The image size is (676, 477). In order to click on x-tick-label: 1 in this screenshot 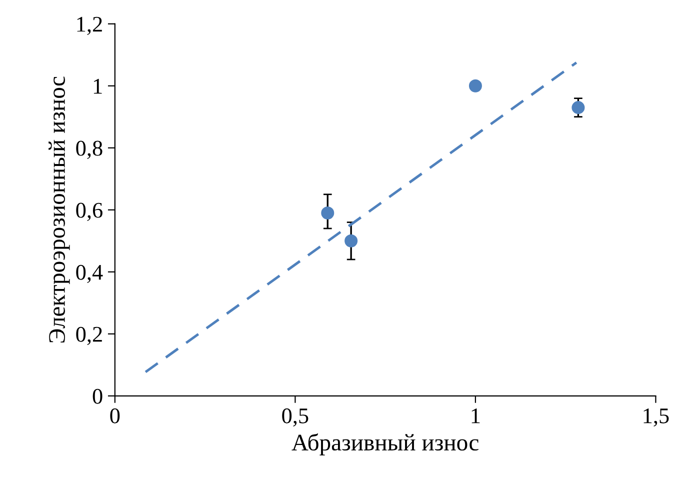, I will do `click(476, 416)`.